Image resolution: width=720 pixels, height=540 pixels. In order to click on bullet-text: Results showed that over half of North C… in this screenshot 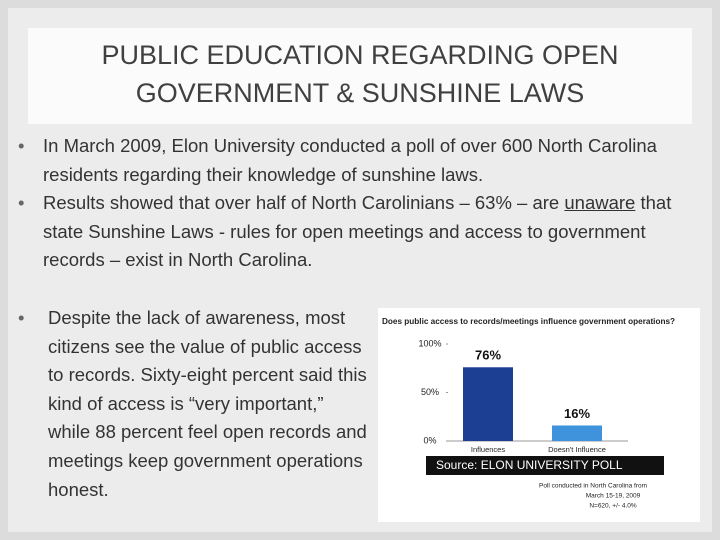, I will do `click(304, 203)`.